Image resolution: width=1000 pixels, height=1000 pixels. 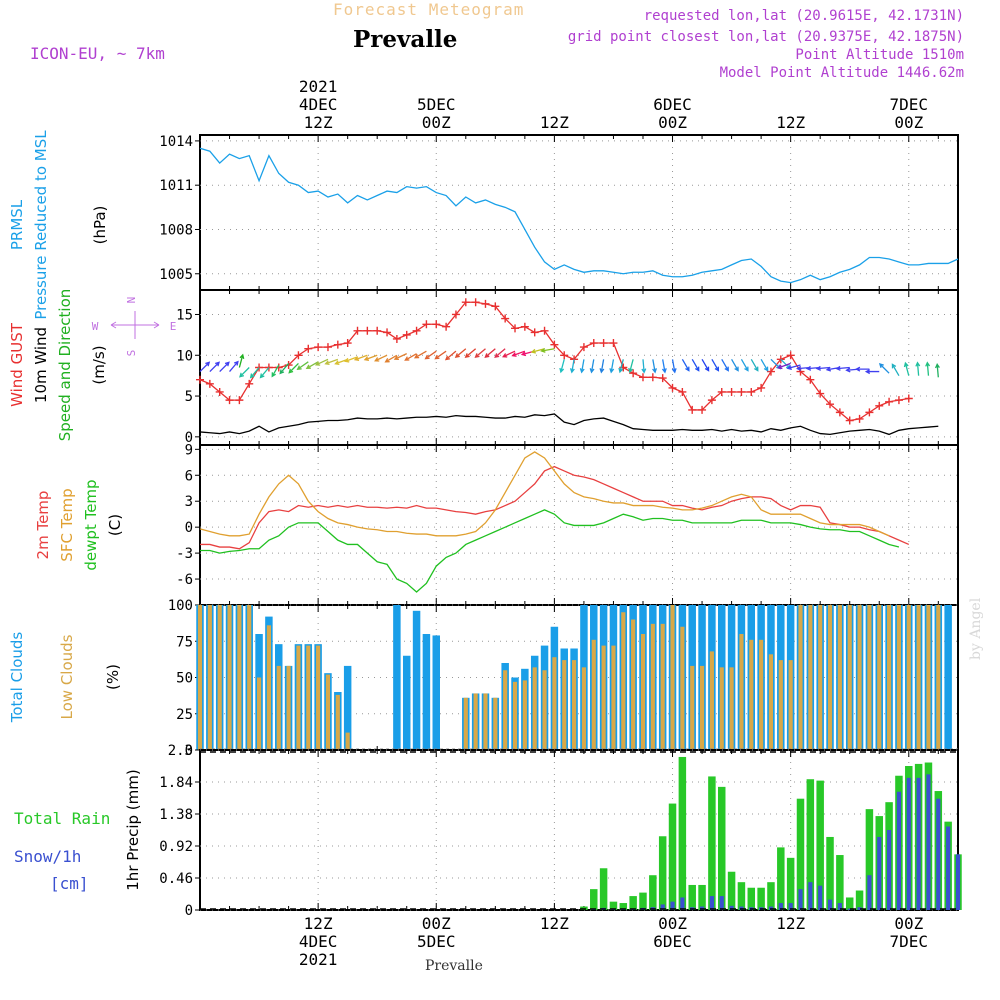 I want to click on precip-rain-label: Total Rain, so click(x=62, y=818).